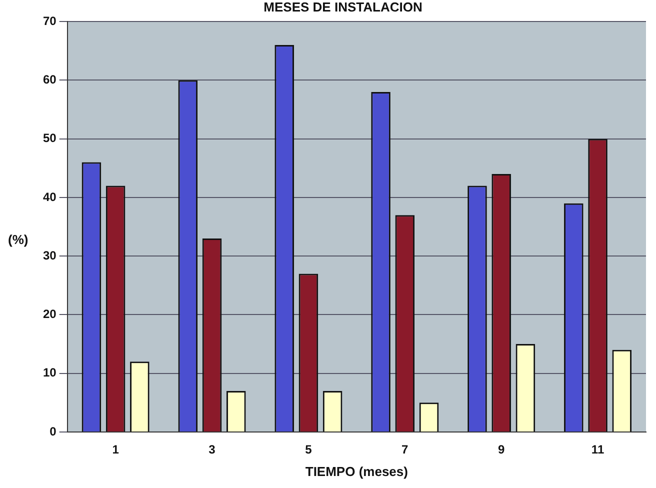 The width and height of the screenshot is (656, 488). What do you see at coordinates (49, 79) in the screenshot?
I see `y-tick-label: 60` at bounding box center [49, 79].